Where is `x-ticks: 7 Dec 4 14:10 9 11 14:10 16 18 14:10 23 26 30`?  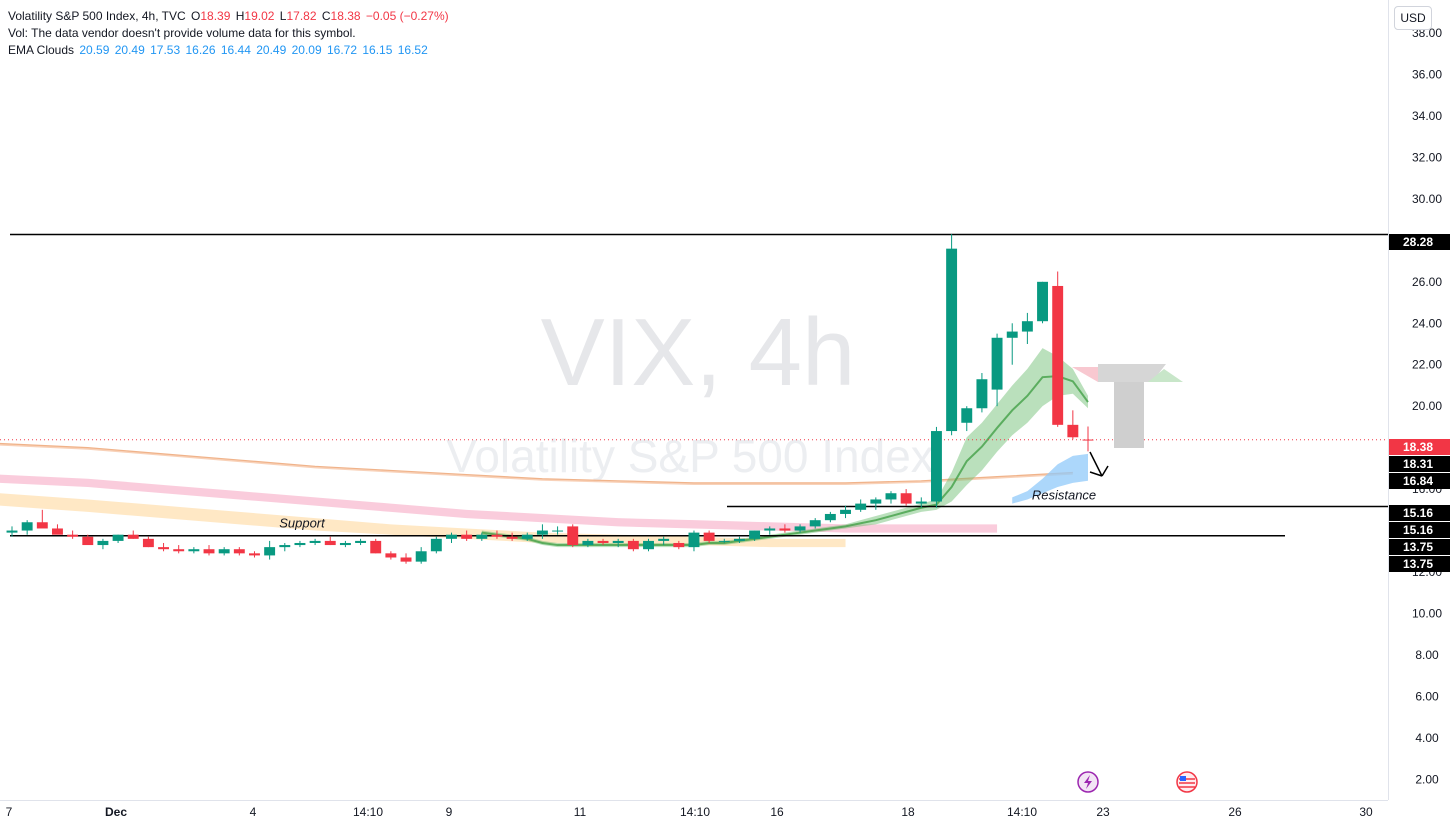
x-ticks: 7 Dec 4 14:10 9 11 14:10 16 18 14:10 23 26 30 is located at coordinates (689, 812).